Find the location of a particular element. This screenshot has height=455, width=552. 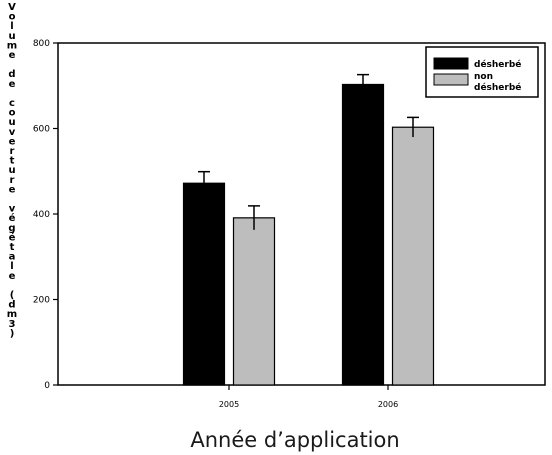

y-tick-label: 400 is located at coordinates (41, 215).